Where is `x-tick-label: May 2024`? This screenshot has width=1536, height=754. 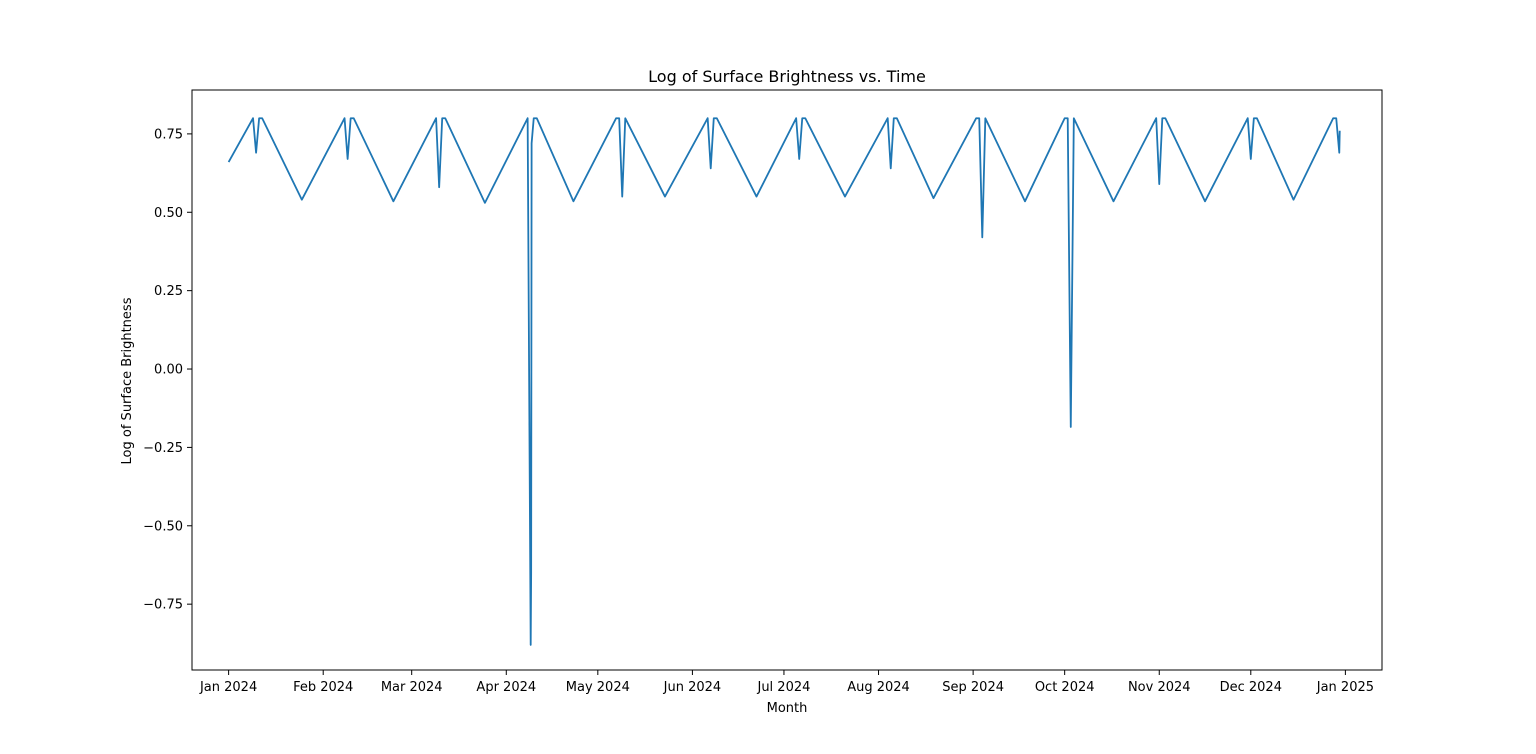 x-tick-label: May 2024 is located at coordinates (598, 687).